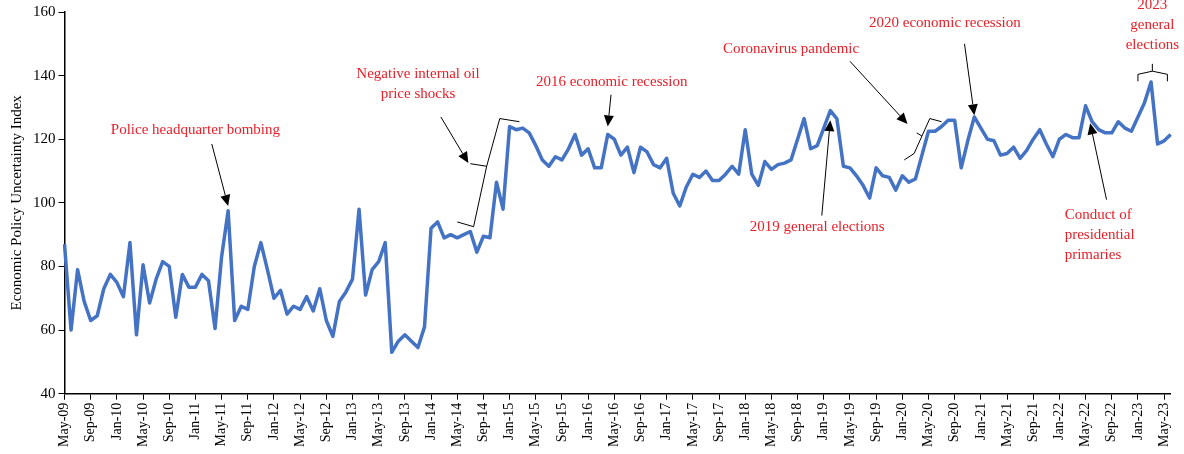  Describe the element at coordinates (561, 422) in the screenshot. I see `x-tick-label: Sep-15` at that location.